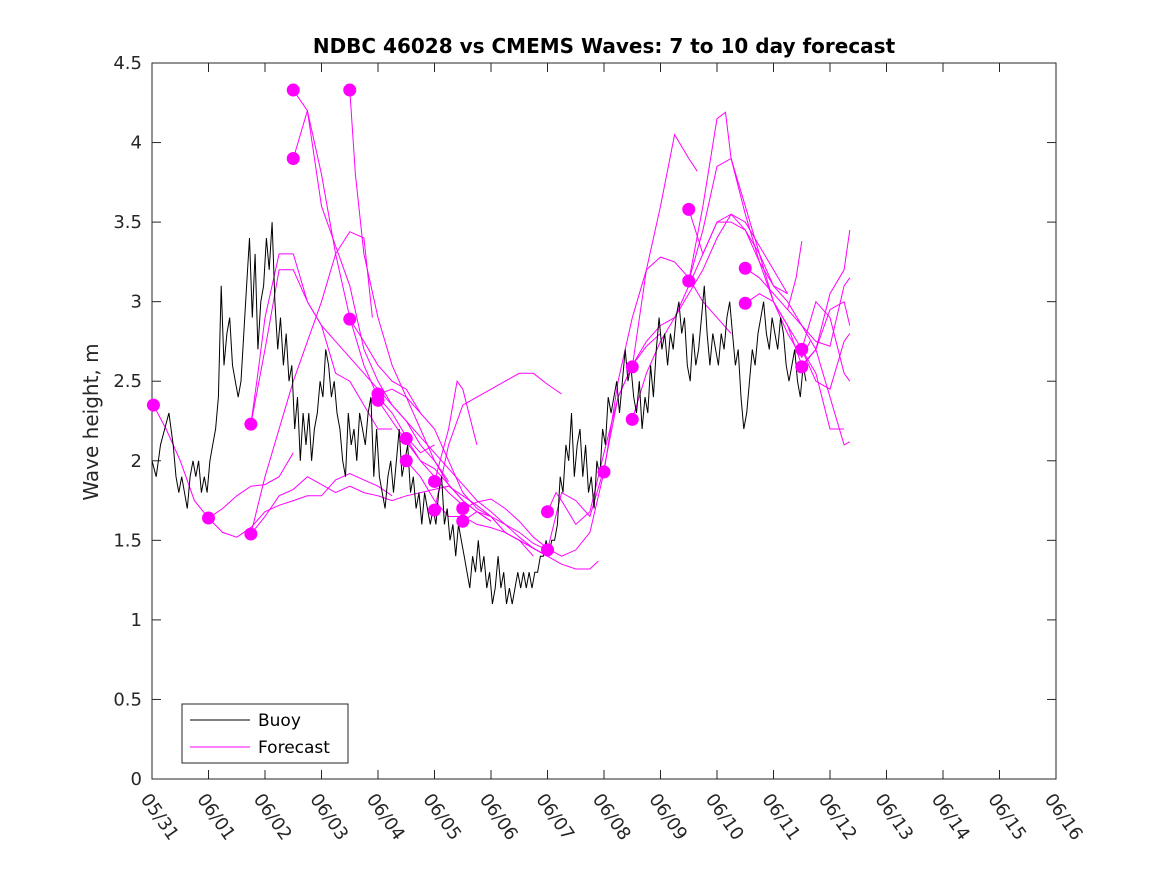  Describe the element at coordinates (91, 421) in the screenshot. I see `y-axis-label: Wave height, m` at that location.